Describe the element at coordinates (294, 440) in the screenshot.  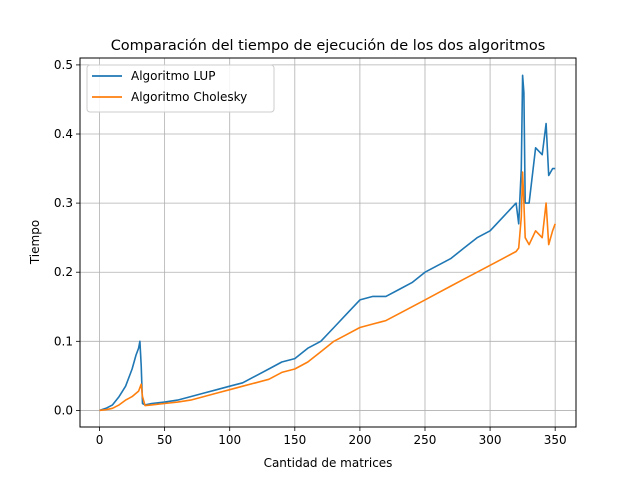
I see `x-tick-label: 150` at that location.